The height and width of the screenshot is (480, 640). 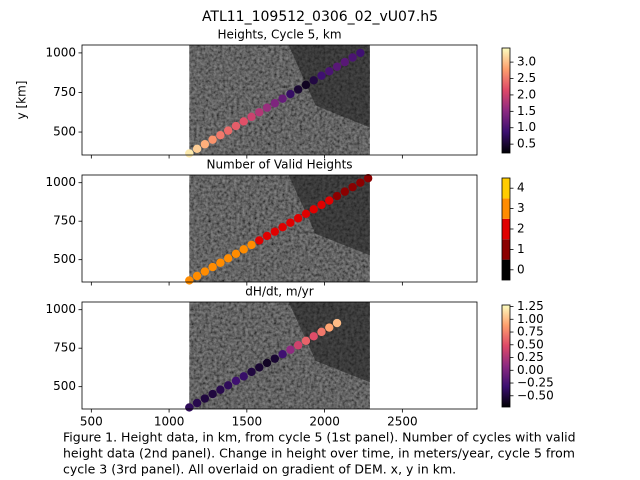 What do you see at coordinates (530, 370) in the screenshot?
I see `colorbar-tick-label: 0.00` at bounding box center [530, 370].